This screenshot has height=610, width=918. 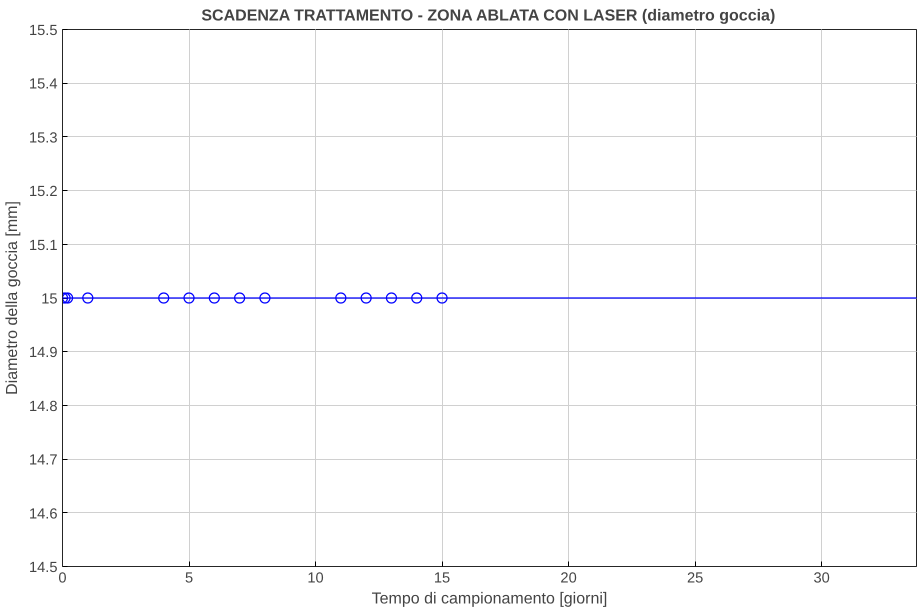 What do you see at coordinates (43, 568) in the screenshot?
I see `y-tick-label: 14.5` at bounding box center [43, 568].